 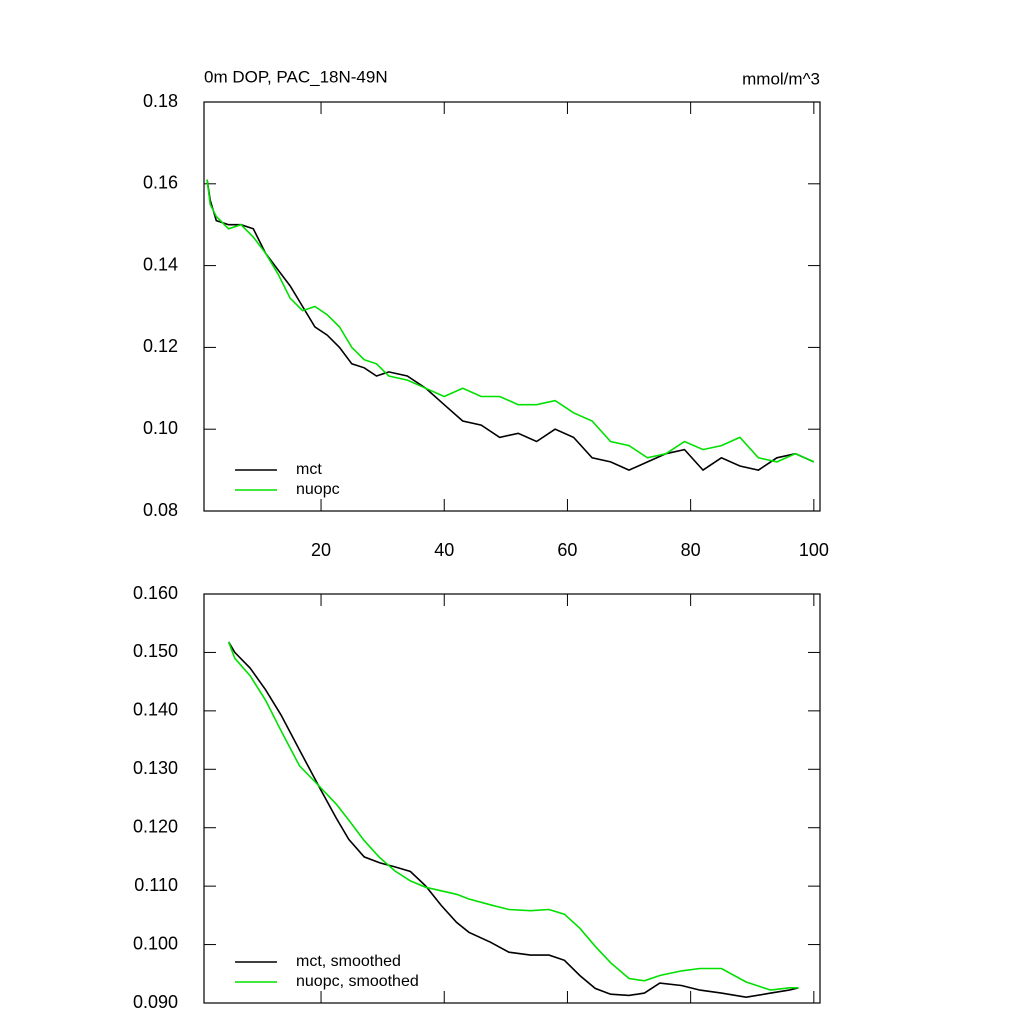 I want to click on x-tick-label: 60, so click(x=567, y=550).